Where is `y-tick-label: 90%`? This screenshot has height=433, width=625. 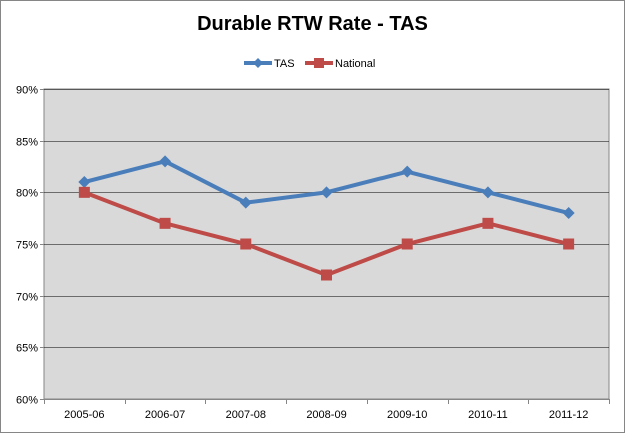 y-tick-label: 90% is located at coordinates (27, 91).